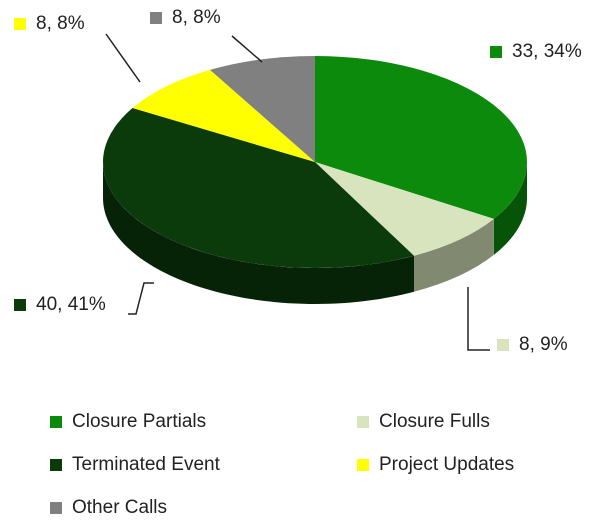 This screenshot has height=521, width=610. Describe the element at coordinates (434, 421) in the screenshot. I see `legend-label: Closure Fulls` at that location.